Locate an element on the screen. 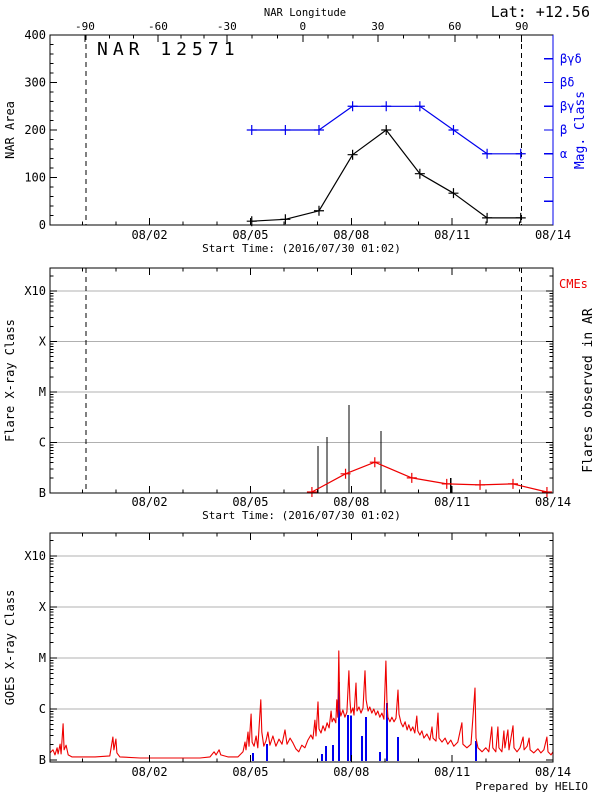 This screenshot has height=800, width=600. longitude-tick-label: -60 is located at coordinates (158, 26).